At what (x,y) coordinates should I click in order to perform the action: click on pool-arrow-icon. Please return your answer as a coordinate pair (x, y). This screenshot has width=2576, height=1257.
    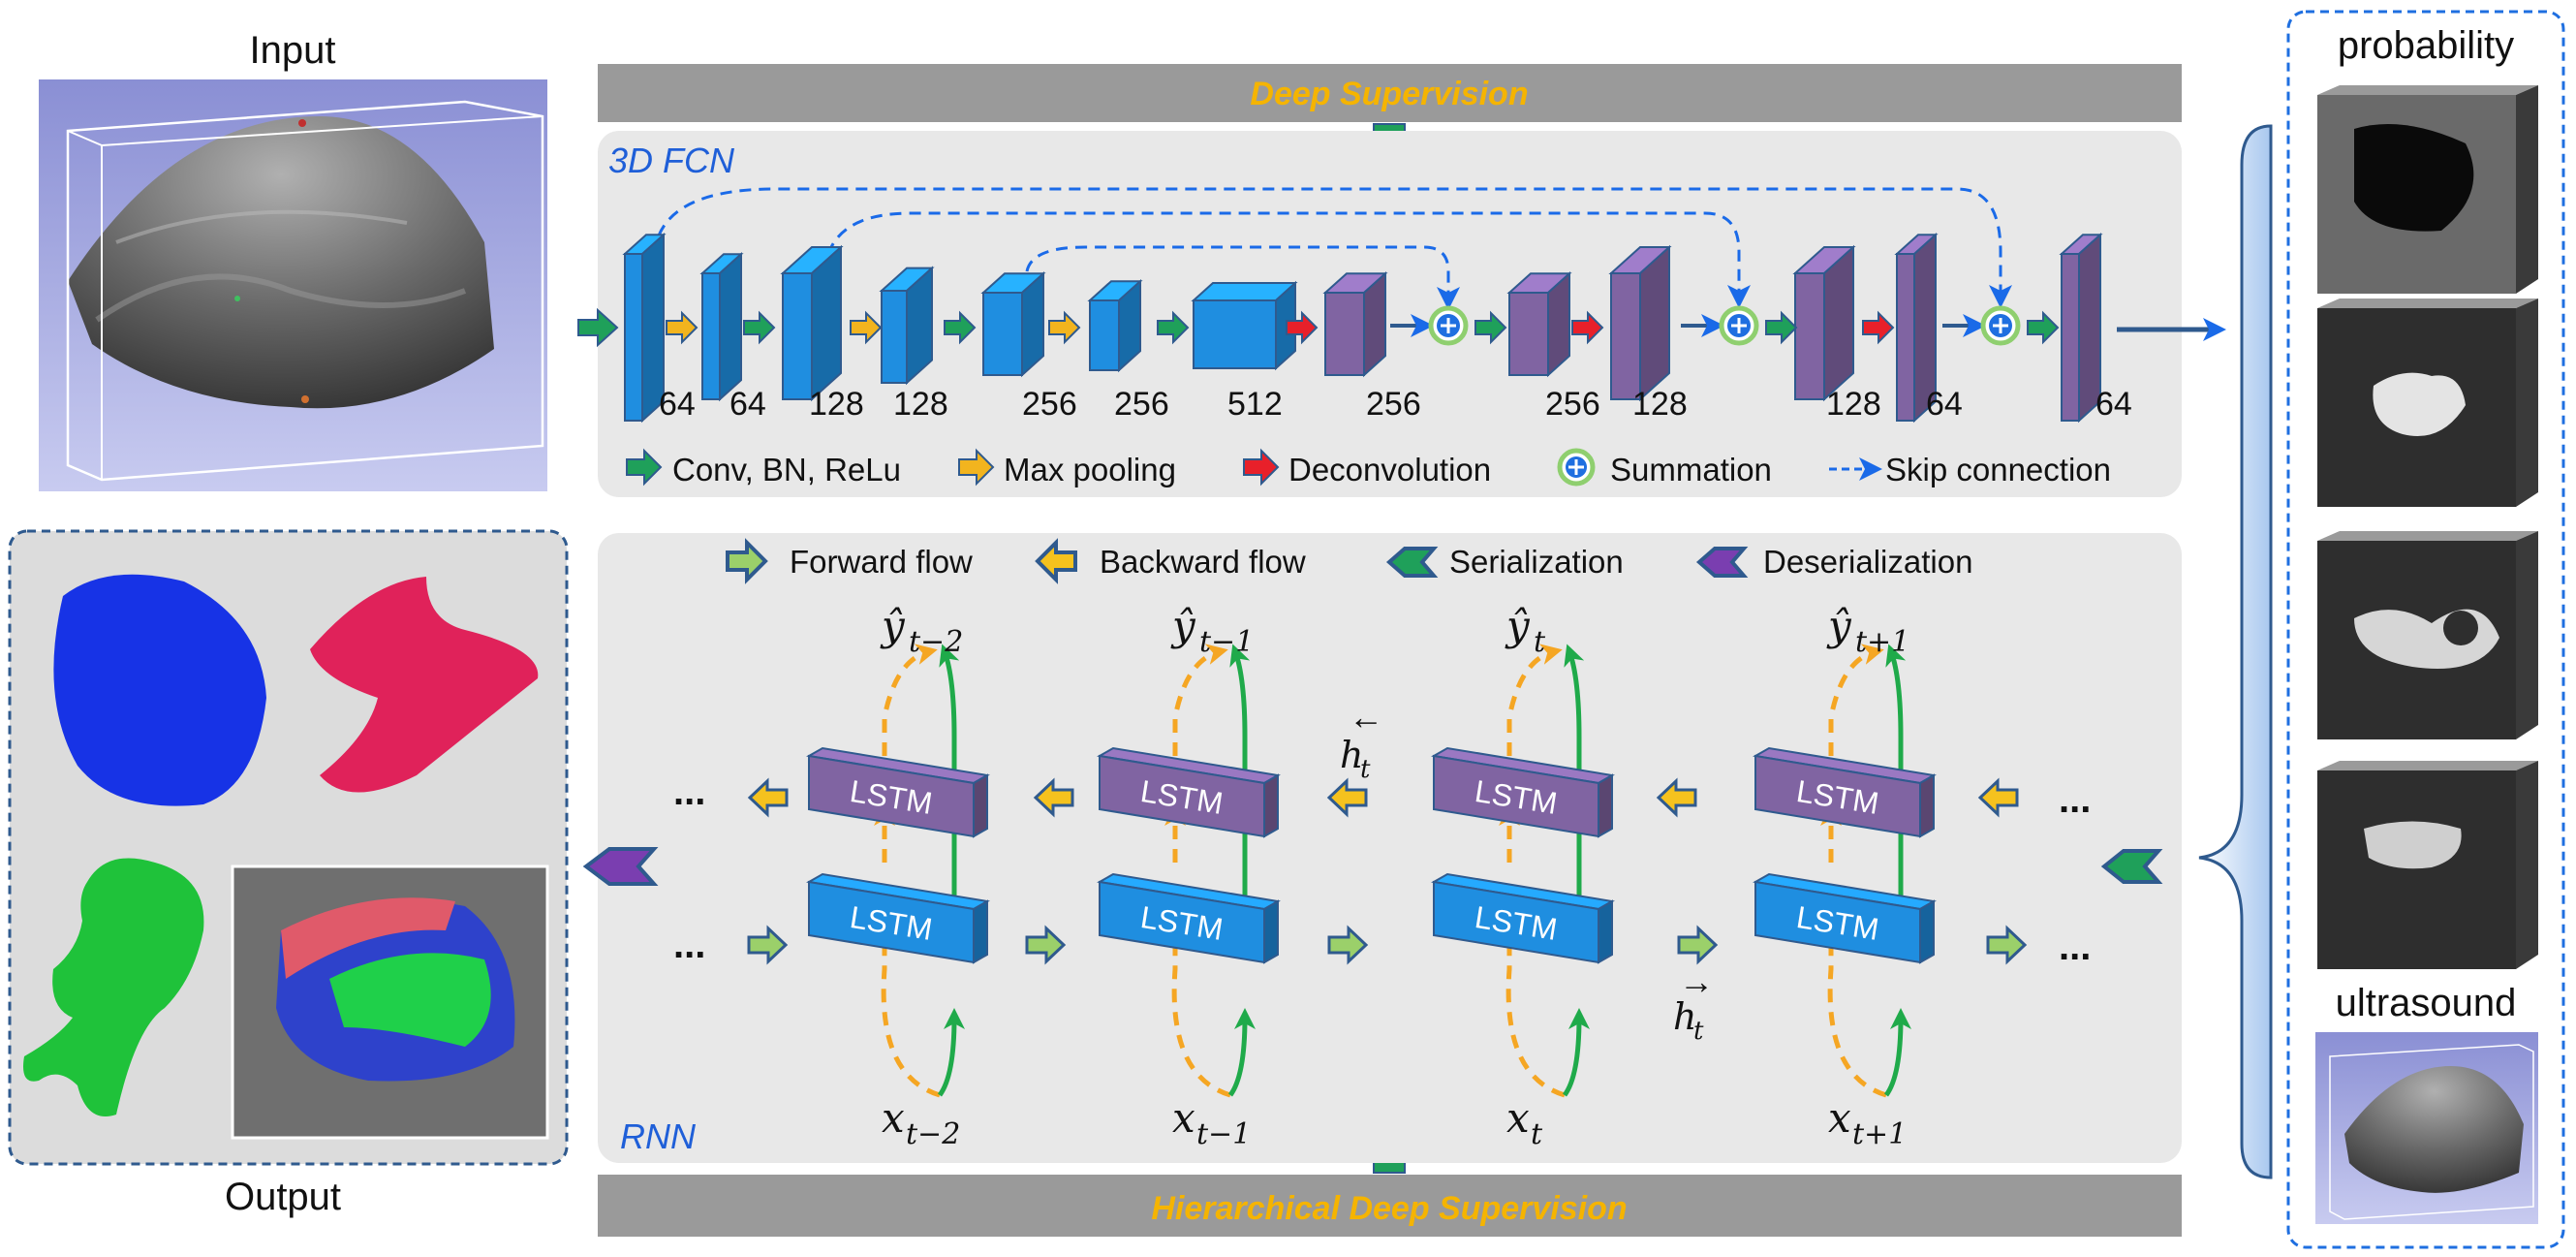
    Looking at the image, I should click on (976, 467).